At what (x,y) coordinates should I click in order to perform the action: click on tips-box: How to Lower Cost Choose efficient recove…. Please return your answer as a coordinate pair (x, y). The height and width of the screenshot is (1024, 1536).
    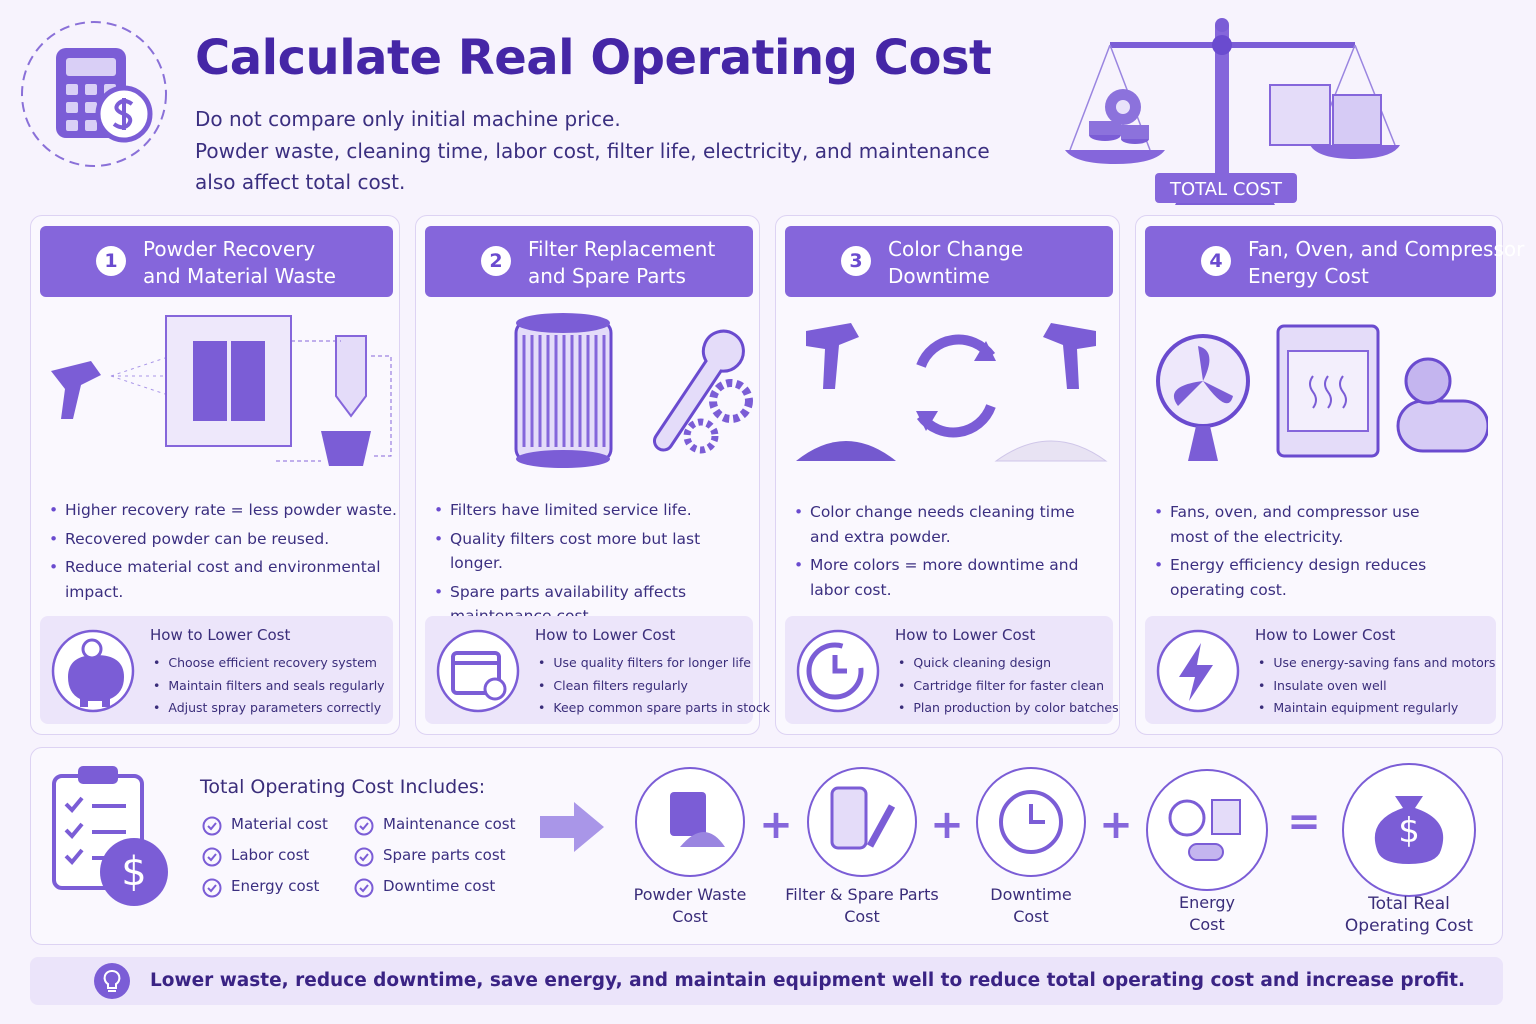
    Looking at the image, I should click on (216, 670).